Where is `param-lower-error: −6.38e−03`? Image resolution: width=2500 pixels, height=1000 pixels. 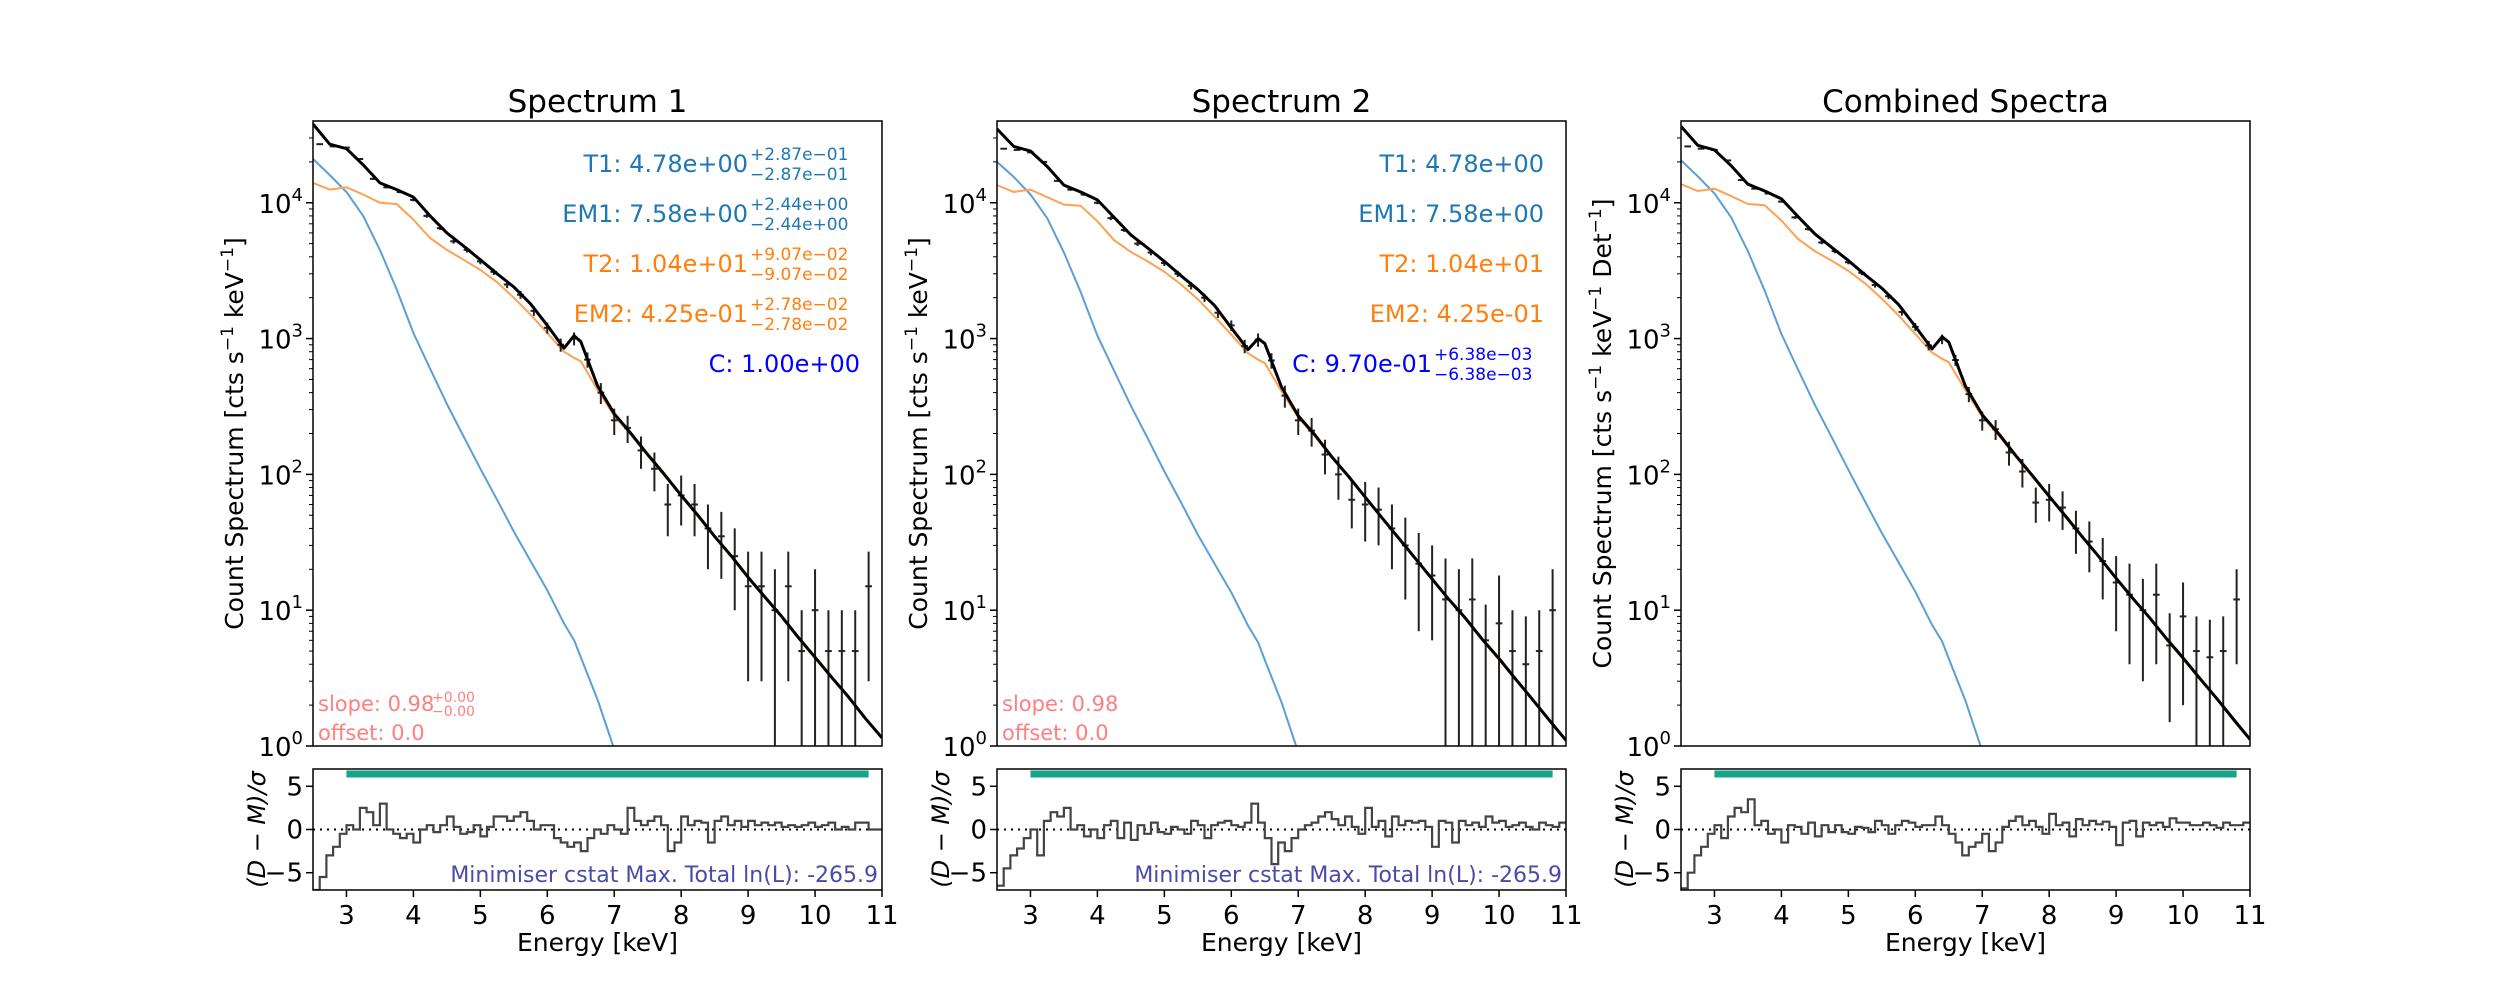 param-lower-error: −6.38e−03 is located at coordinates (1483, 375).